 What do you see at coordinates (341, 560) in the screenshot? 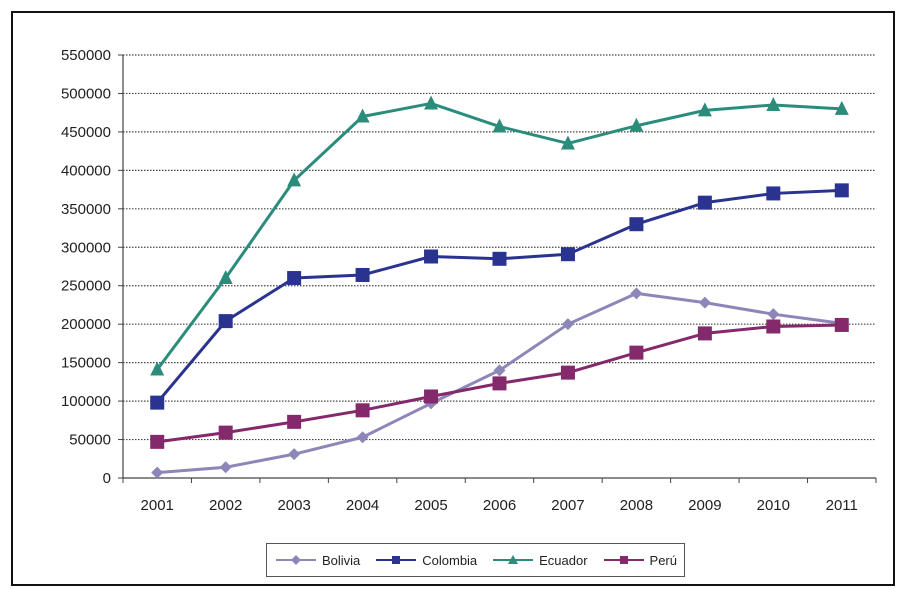
I see `legend-label-bolivia: Bolivia` at bounding box center [341, 560].